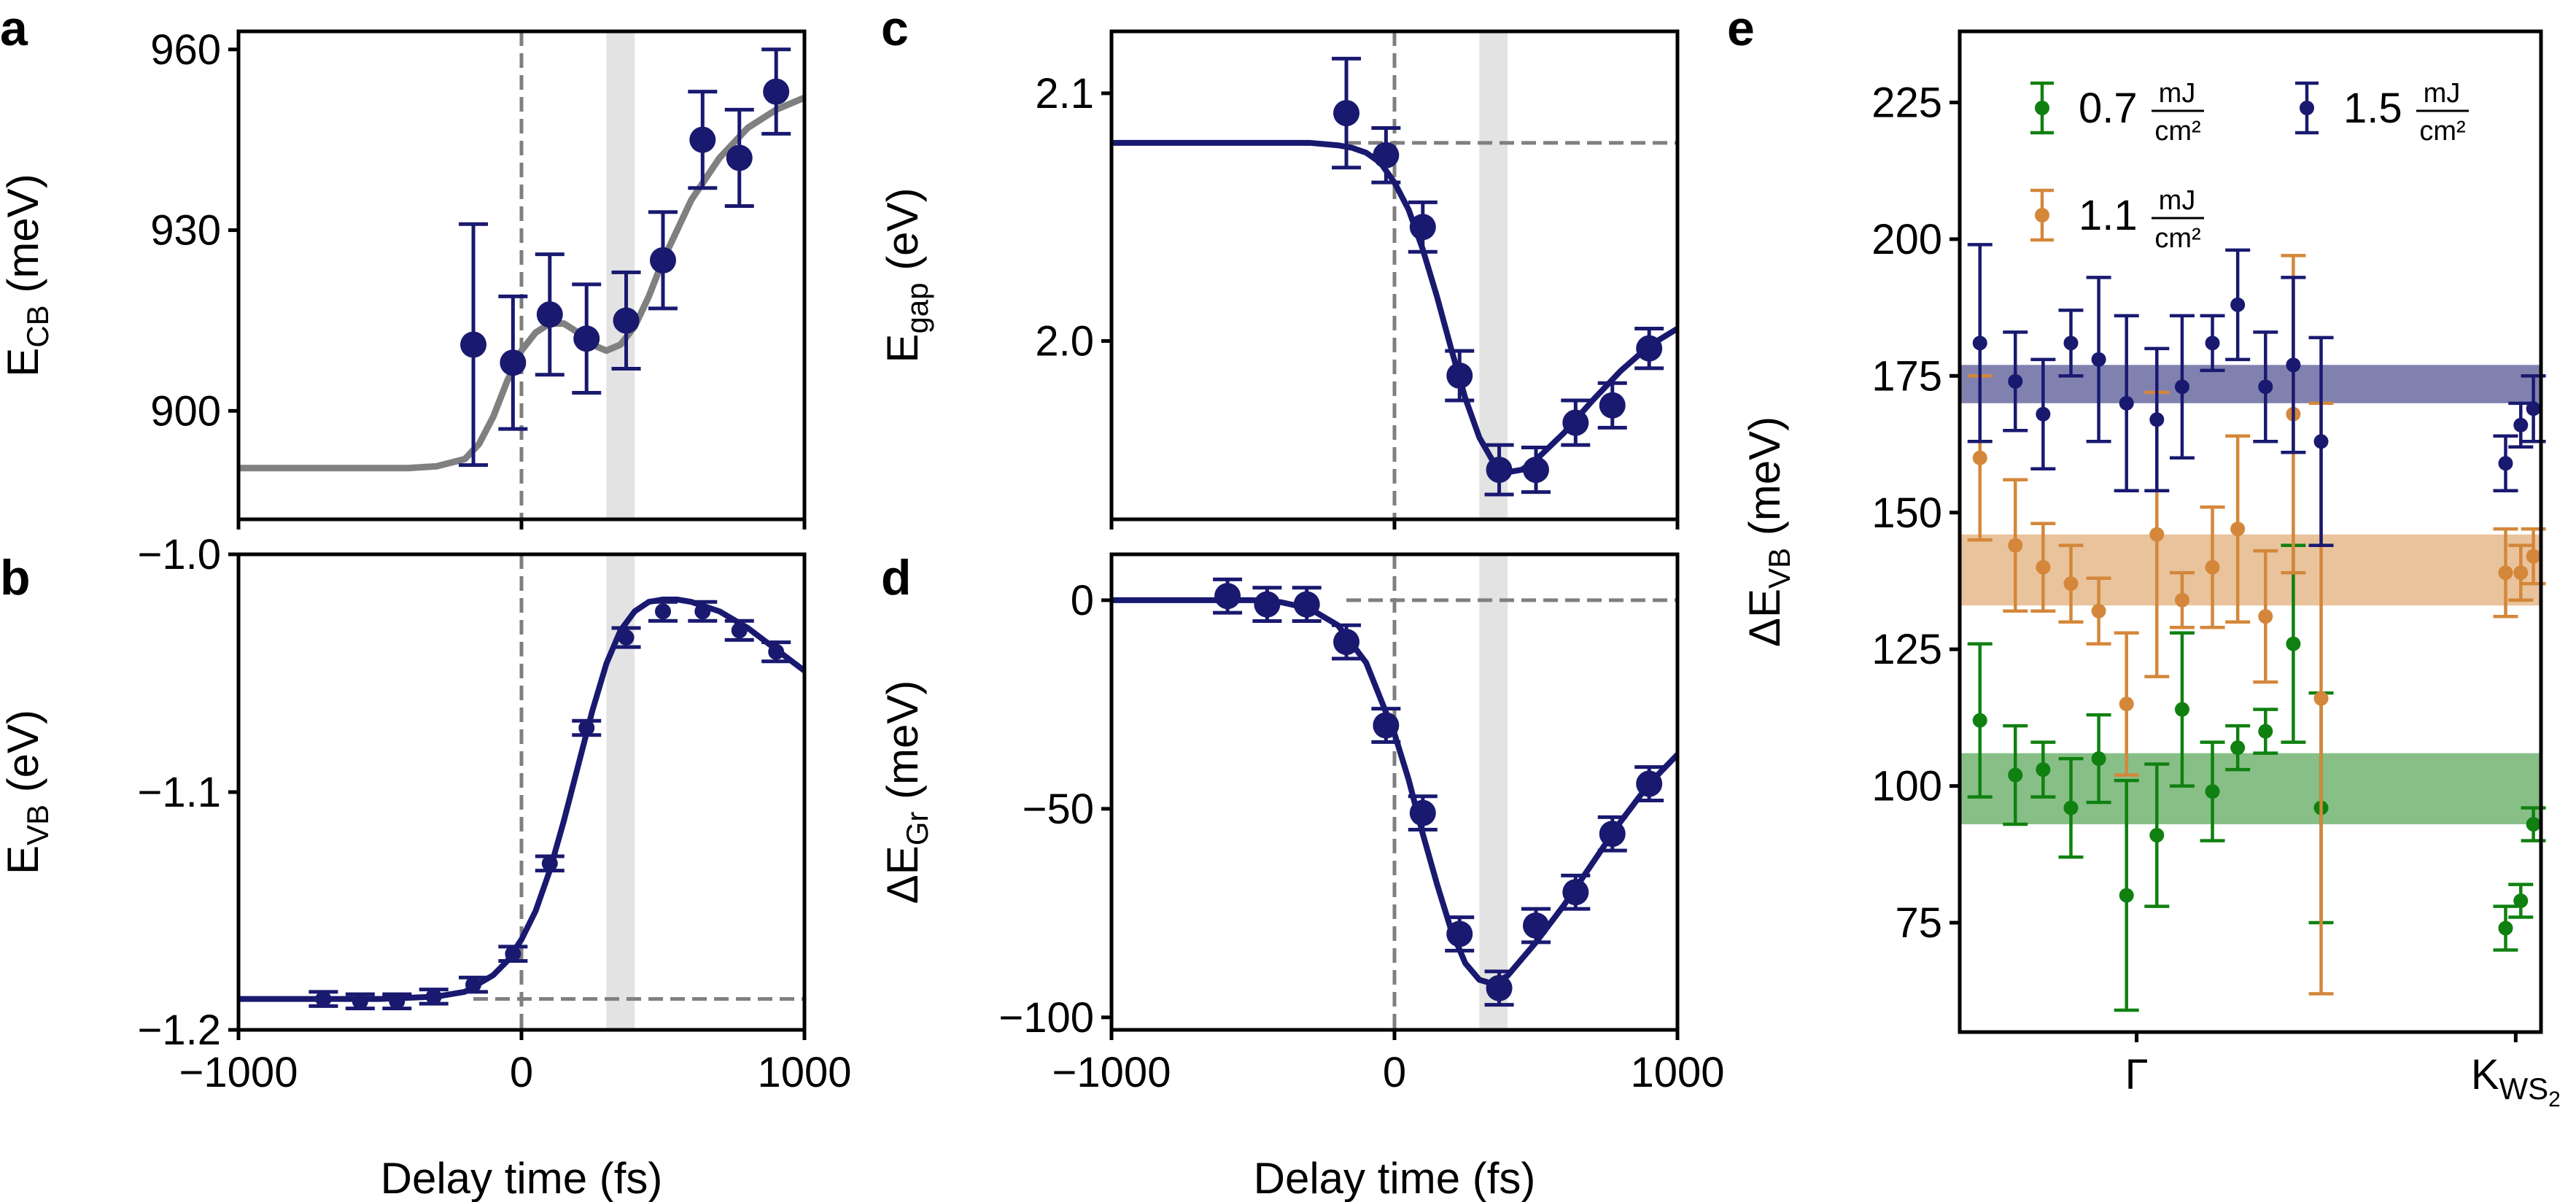 The height and width of the screenshot is (1202, 2576). What do you see at coordinates (1919, 923) in the screenshot?
I see `y-tick-label: 75` at bounding box center [1919, 923].